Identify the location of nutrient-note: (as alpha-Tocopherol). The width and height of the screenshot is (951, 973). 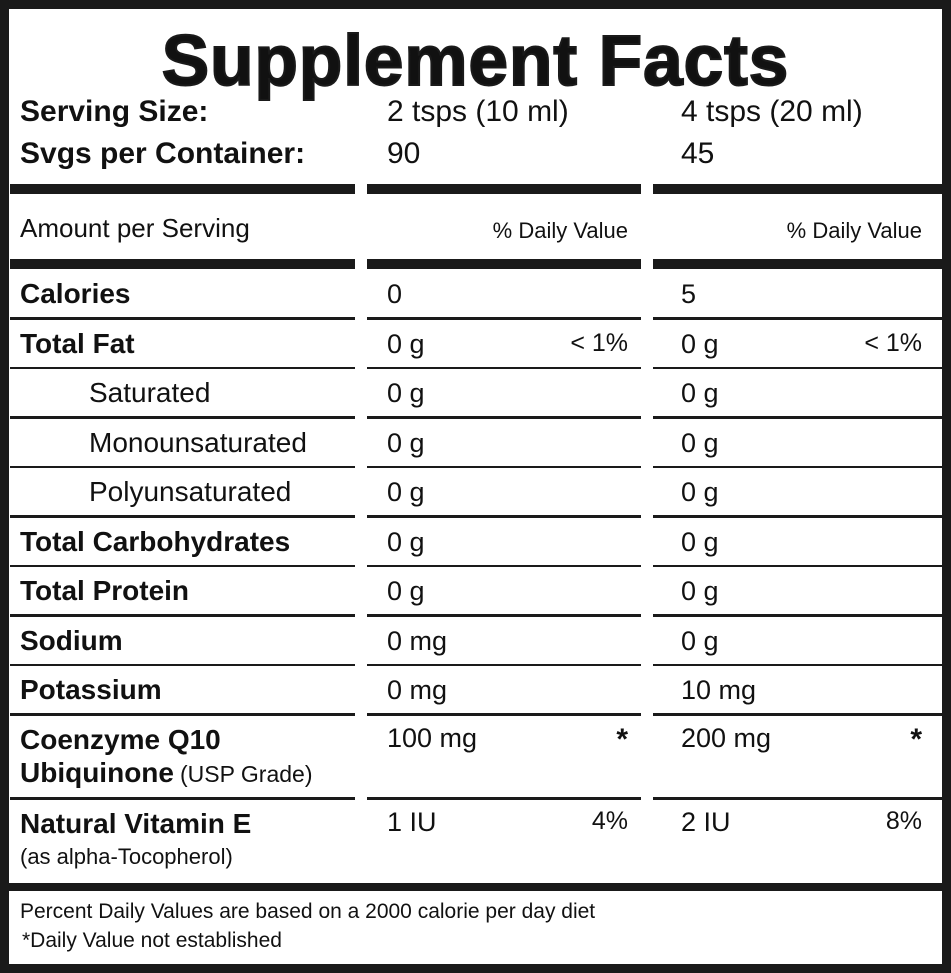
(126, 856).